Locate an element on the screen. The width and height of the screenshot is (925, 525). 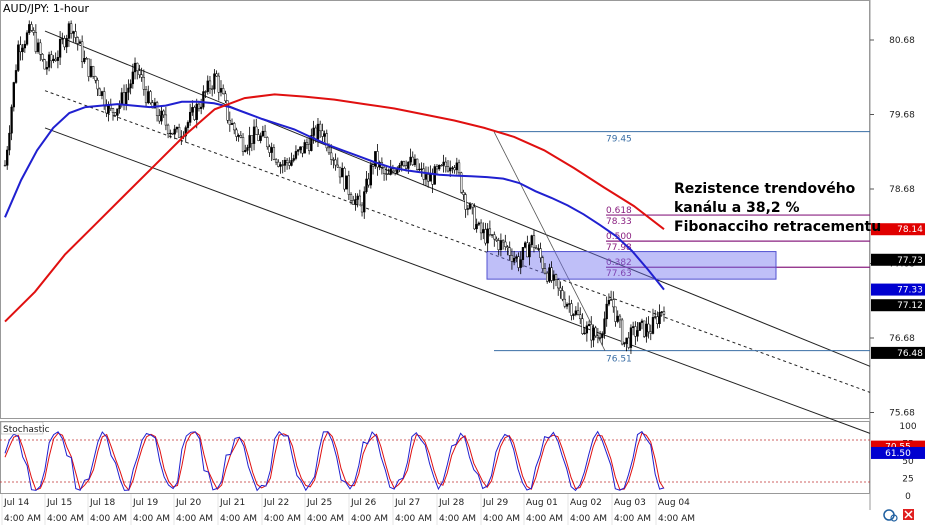
x-date-label: Aug 02 is located at coordinates (586, 503).